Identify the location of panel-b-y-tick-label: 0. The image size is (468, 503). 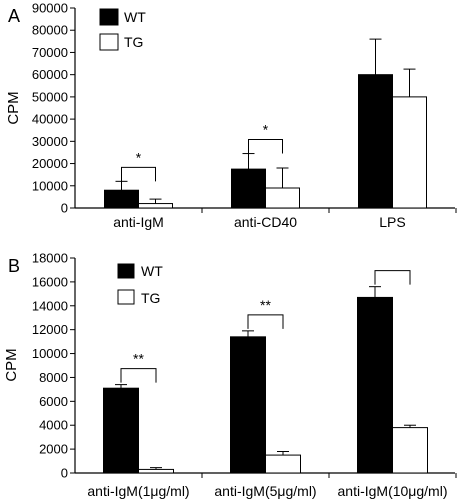
(64, 473).